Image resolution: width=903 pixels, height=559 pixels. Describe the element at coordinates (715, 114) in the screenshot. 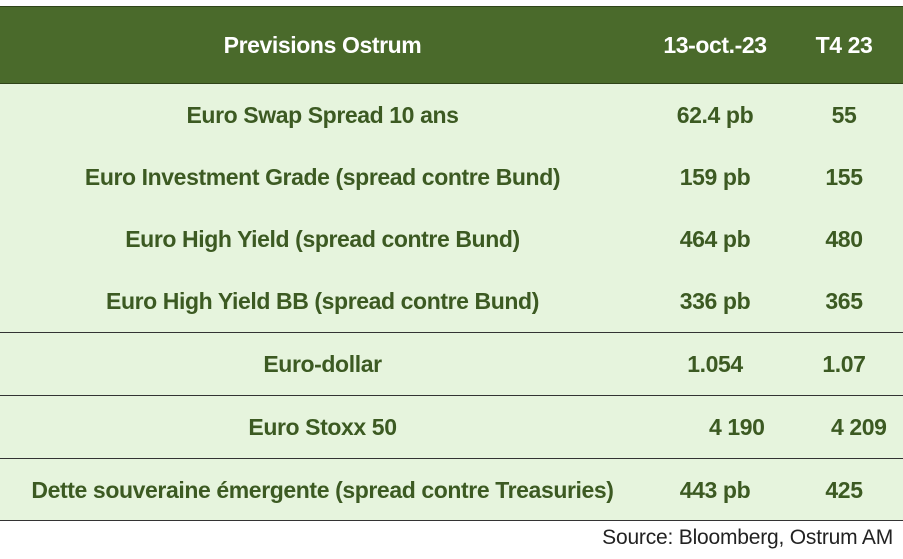

I see `row-date-value: 62.4 pb` at that location.